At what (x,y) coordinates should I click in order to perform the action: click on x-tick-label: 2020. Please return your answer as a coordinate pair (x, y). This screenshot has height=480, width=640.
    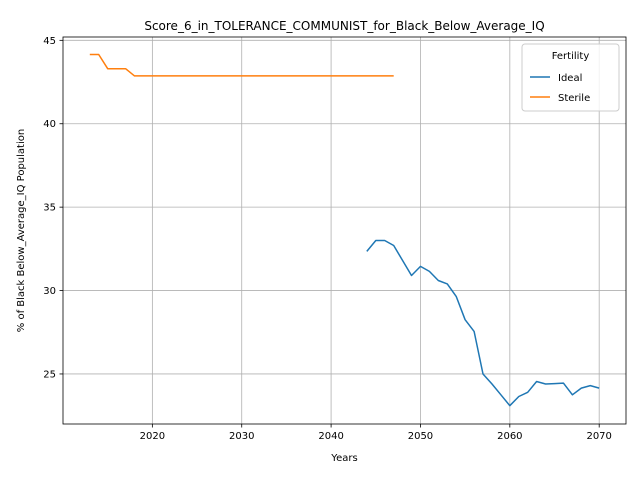
    Looking at the image, I should click on (152, 436).